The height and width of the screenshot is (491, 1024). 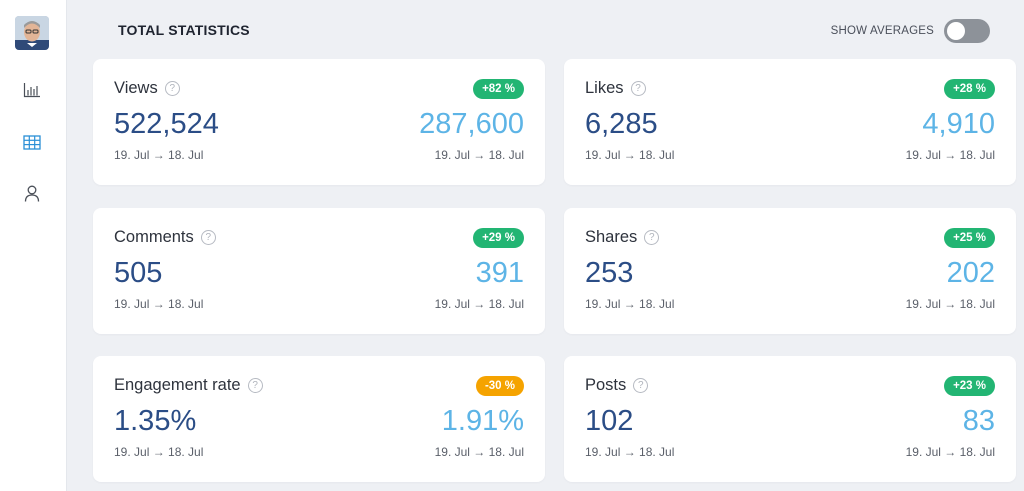 What do you see at coordinates (958, 124) in the screenshot?
I see `average-value: 4,910` at bounding box center [958, 124].